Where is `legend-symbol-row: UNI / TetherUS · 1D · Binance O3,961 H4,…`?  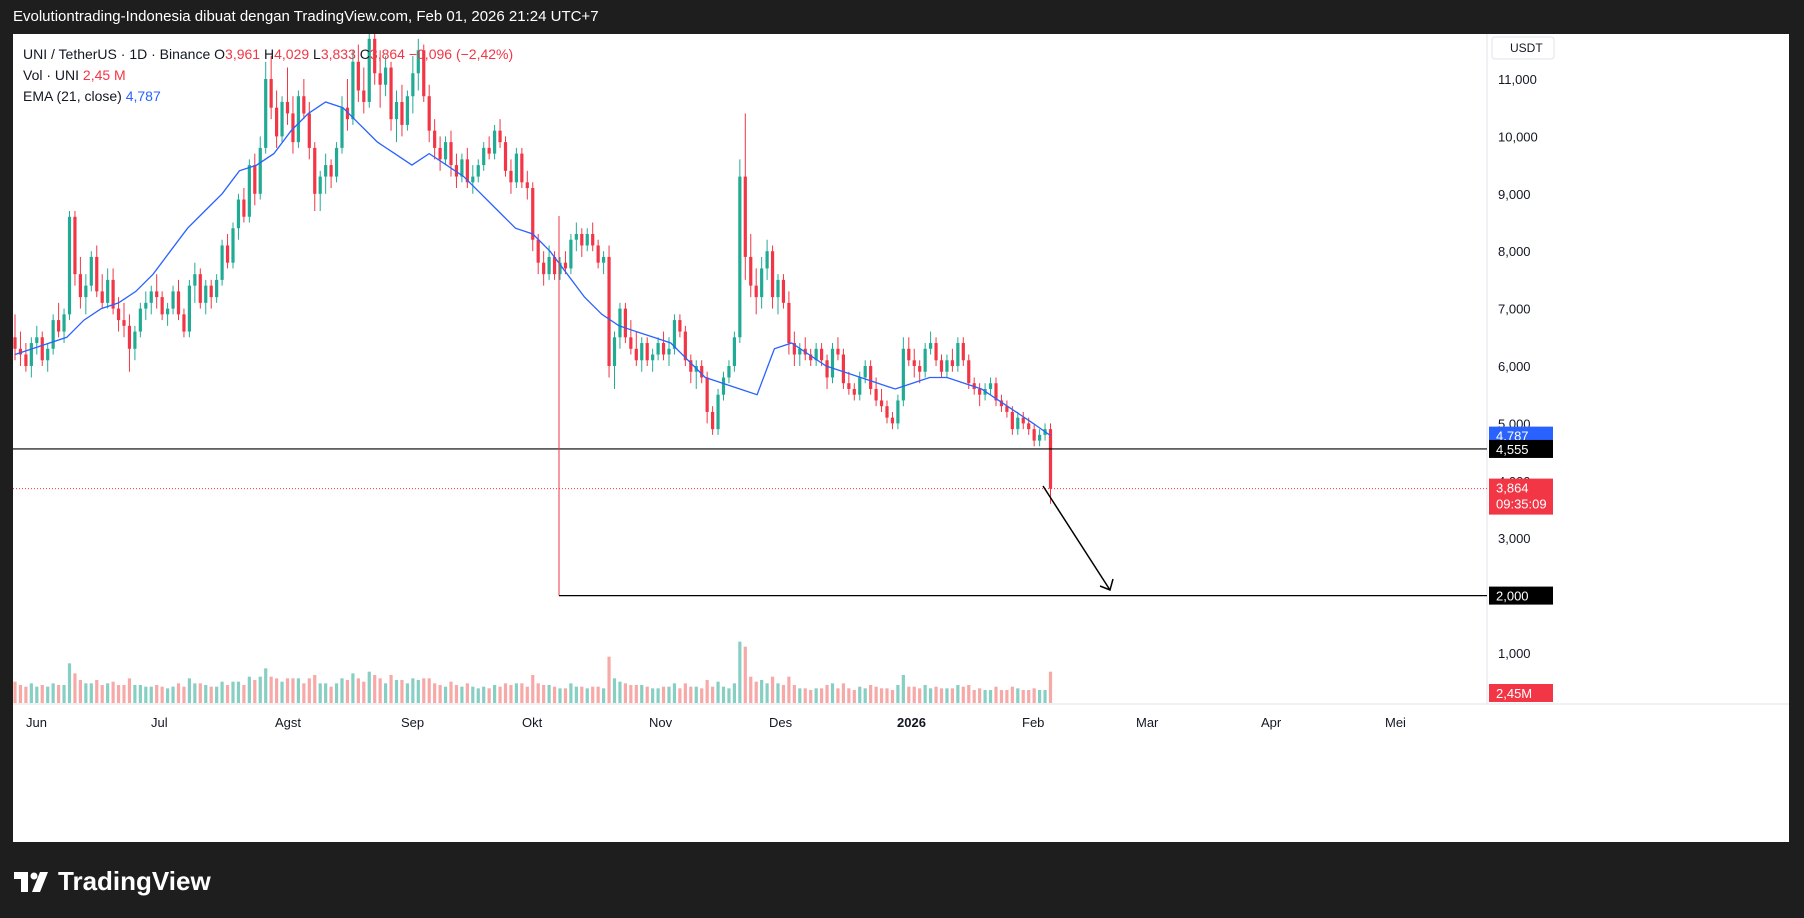
legend-symbol-row: UNI / TetherUS · 1D · Binance O3,961 H4,… is located at coordinates (268, 54).